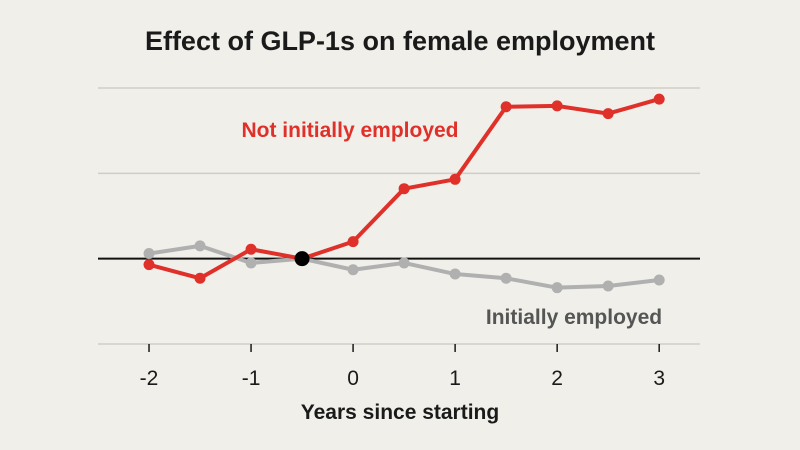  I want to click on x-axis-label: Years since starting, so click(400, 412).